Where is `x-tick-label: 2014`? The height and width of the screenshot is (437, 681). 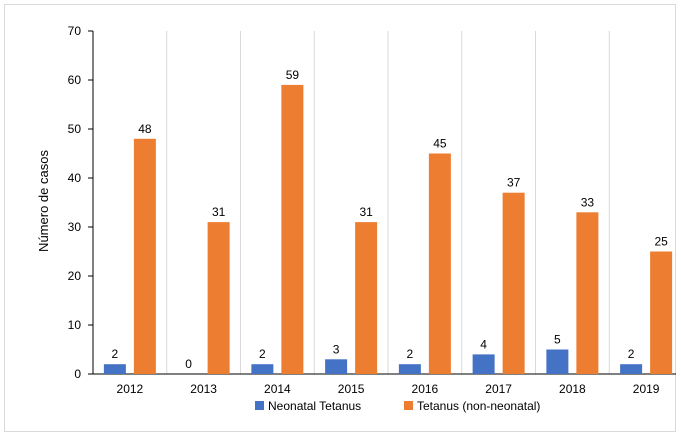
x-tick-label: 2014 is located at coordinates (277, 389).